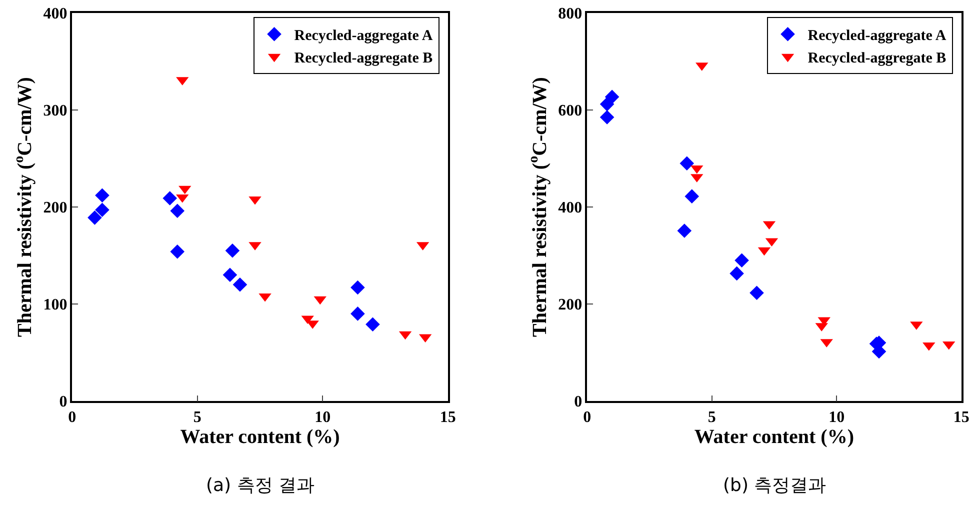 The width and height of the screenshot is (979, 508). I want to click on y-tick-label: 300, so click(55, 111).